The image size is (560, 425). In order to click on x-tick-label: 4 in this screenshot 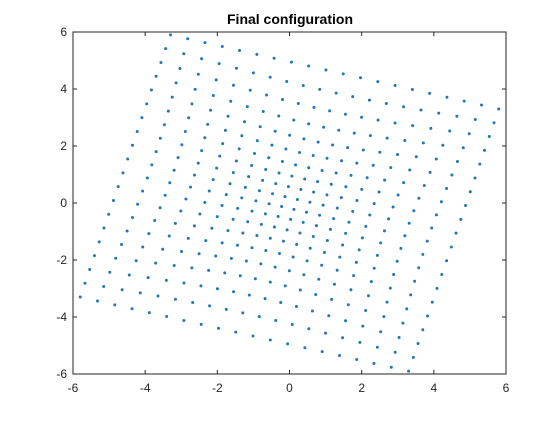, I will do `click(433, 388)`.